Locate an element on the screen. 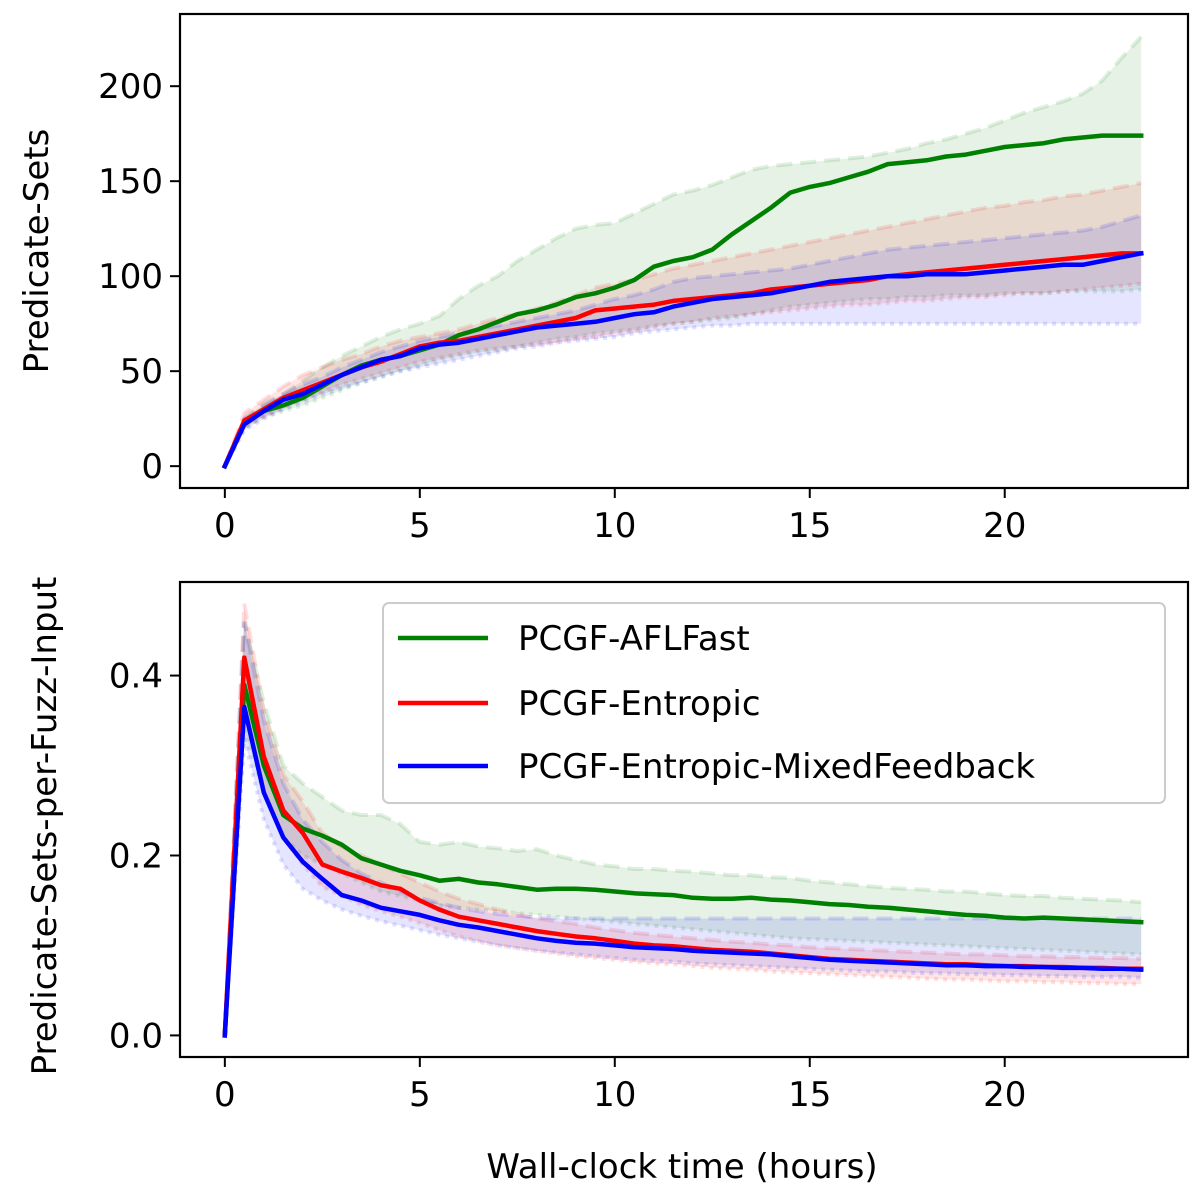 The width and height of the screenshot is (1200, 1200). legend-label-entropic: PCGF-Entropic is located at coordinates (639, 704).